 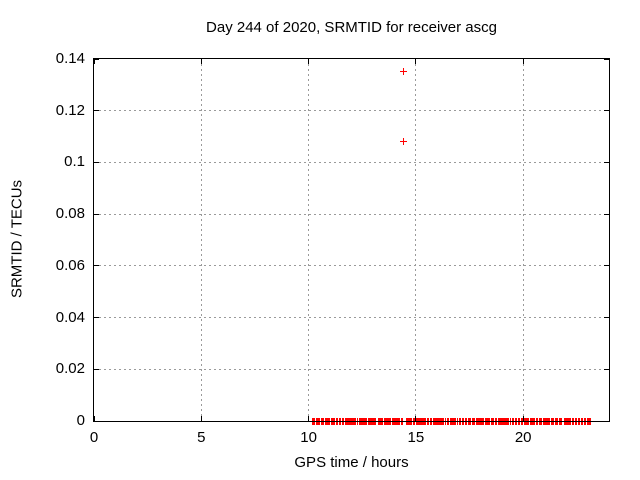 I want to click on y-tick-label: 0.06, so click(x=70, y=265).